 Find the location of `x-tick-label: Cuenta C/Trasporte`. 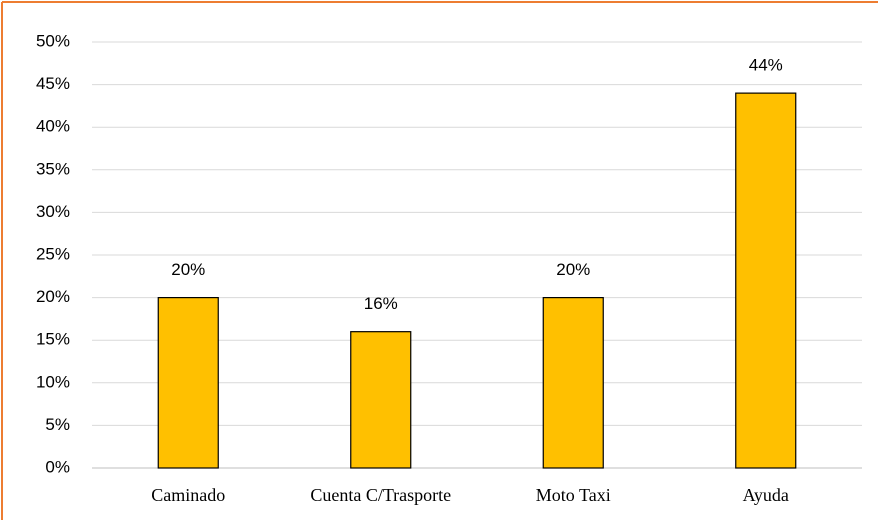

x-tick-label: Cuenta C/Trasporte is located at coordinates (380, 495).